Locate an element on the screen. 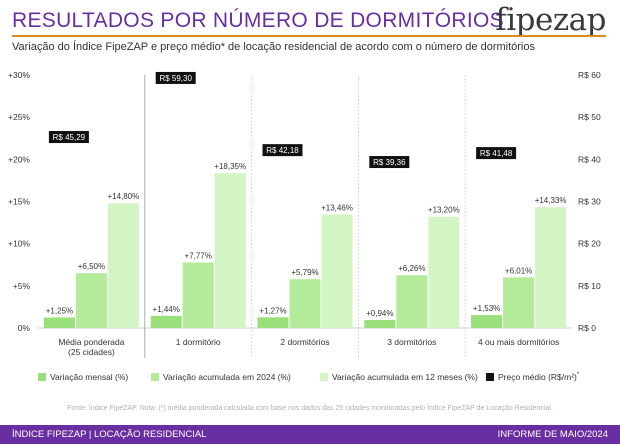  bar-data-label: +0,94% is located at coordinates (379, 313).